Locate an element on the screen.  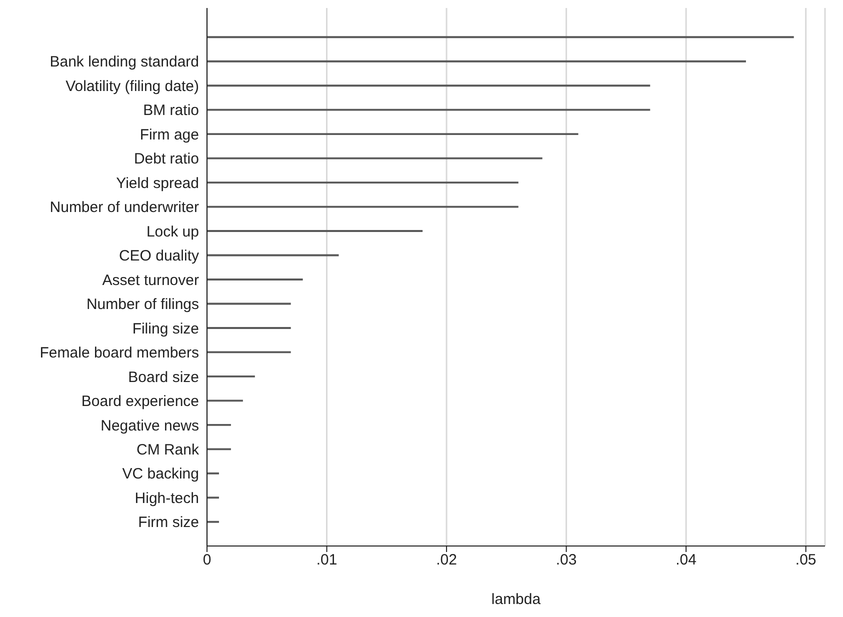
y-tick-label: Bank lending standard is located at coordinates (124, 62).